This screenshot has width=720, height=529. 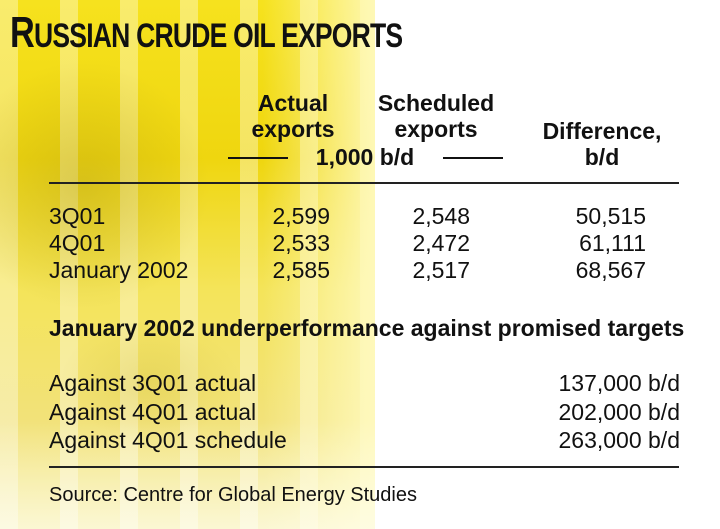 What do you see at coordinates (119, 270) in the screenshot?
I see `row-label: January 2002` at bounding box center [119, 270].